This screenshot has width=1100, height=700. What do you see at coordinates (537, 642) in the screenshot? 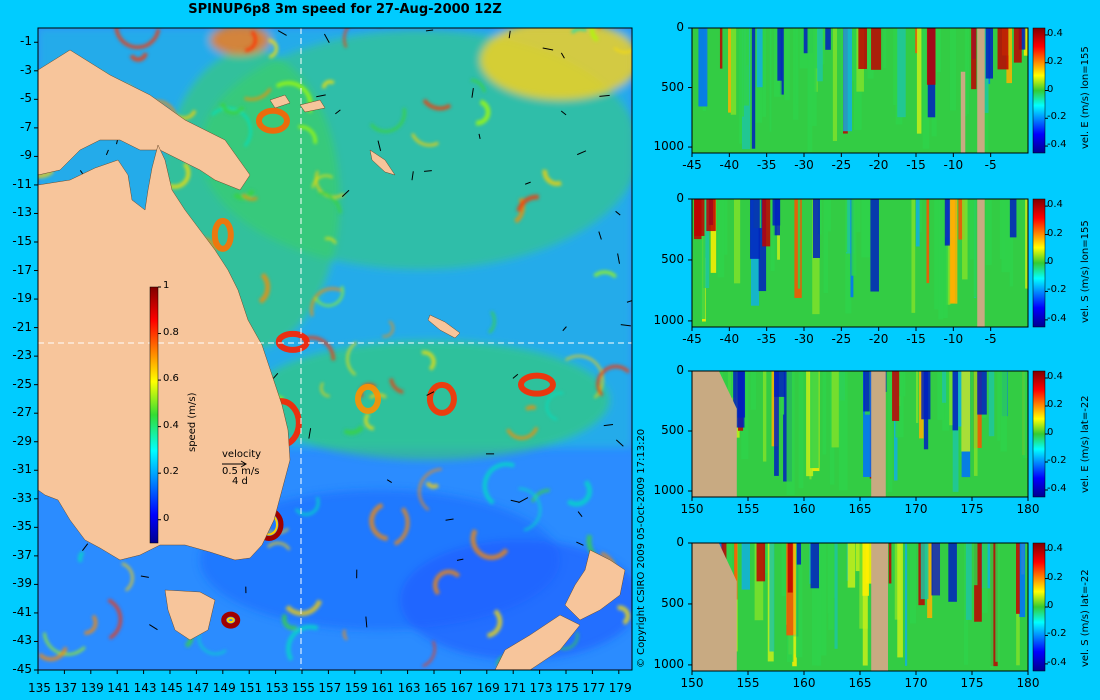
I see `new-zealand-south` at bounding box center [537, 642].